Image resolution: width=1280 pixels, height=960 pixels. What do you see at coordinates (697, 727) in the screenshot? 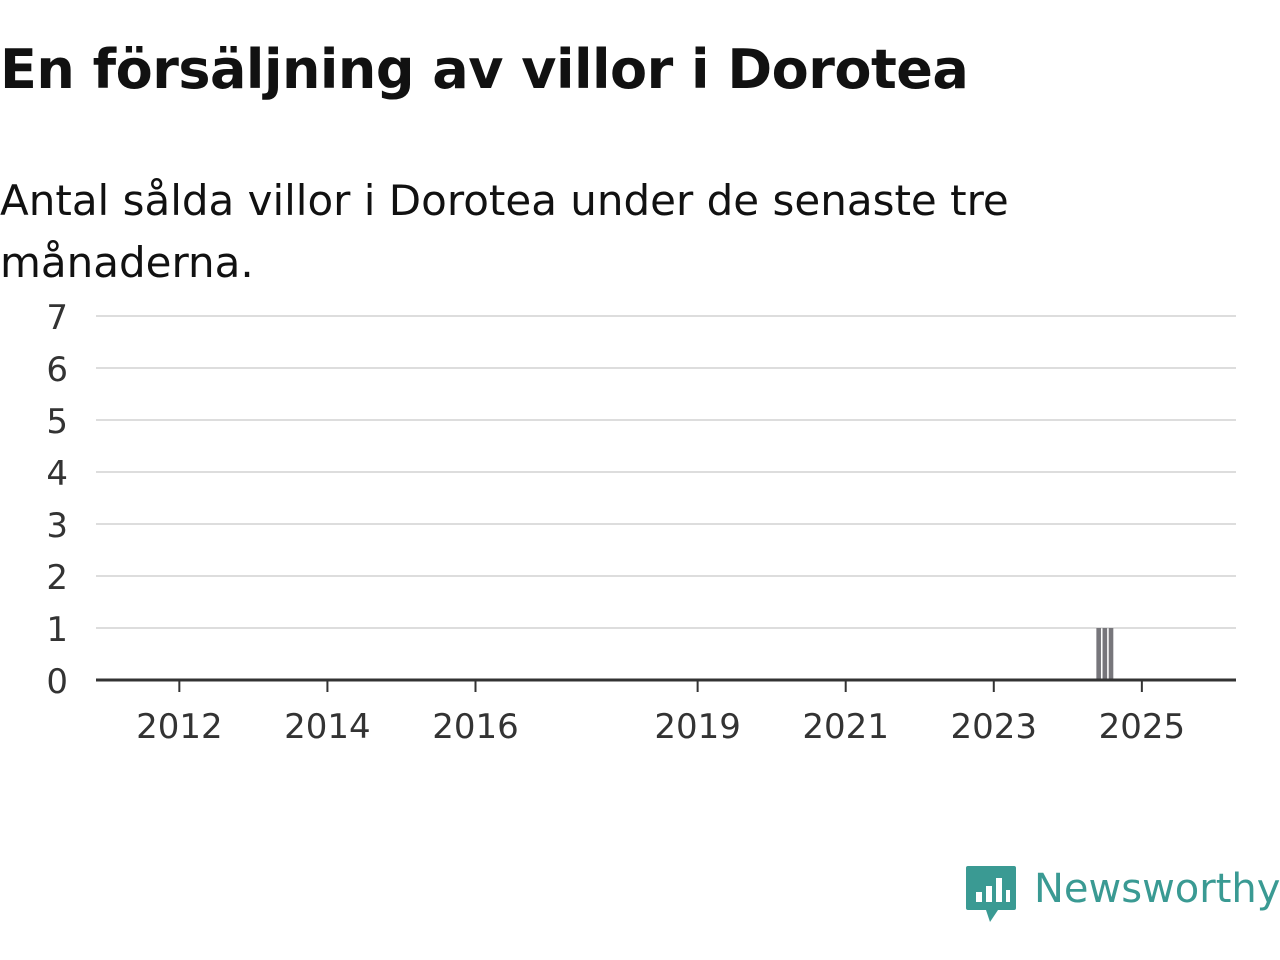
I see `x-tick-label: 2019` at bounding box center [697, 727].